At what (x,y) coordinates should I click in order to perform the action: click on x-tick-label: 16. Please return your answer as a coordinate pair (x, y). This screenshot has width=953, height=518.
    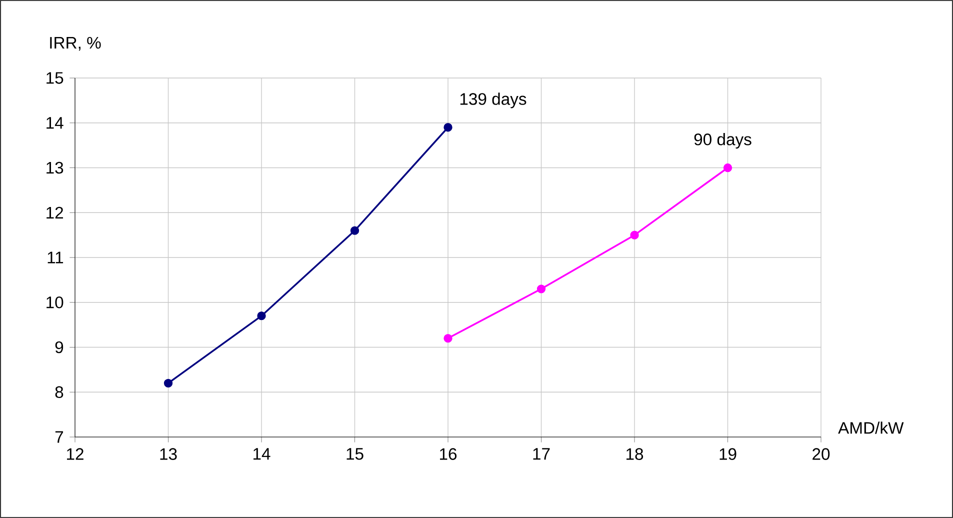
    Looking at the image, I should click on (448, 454).